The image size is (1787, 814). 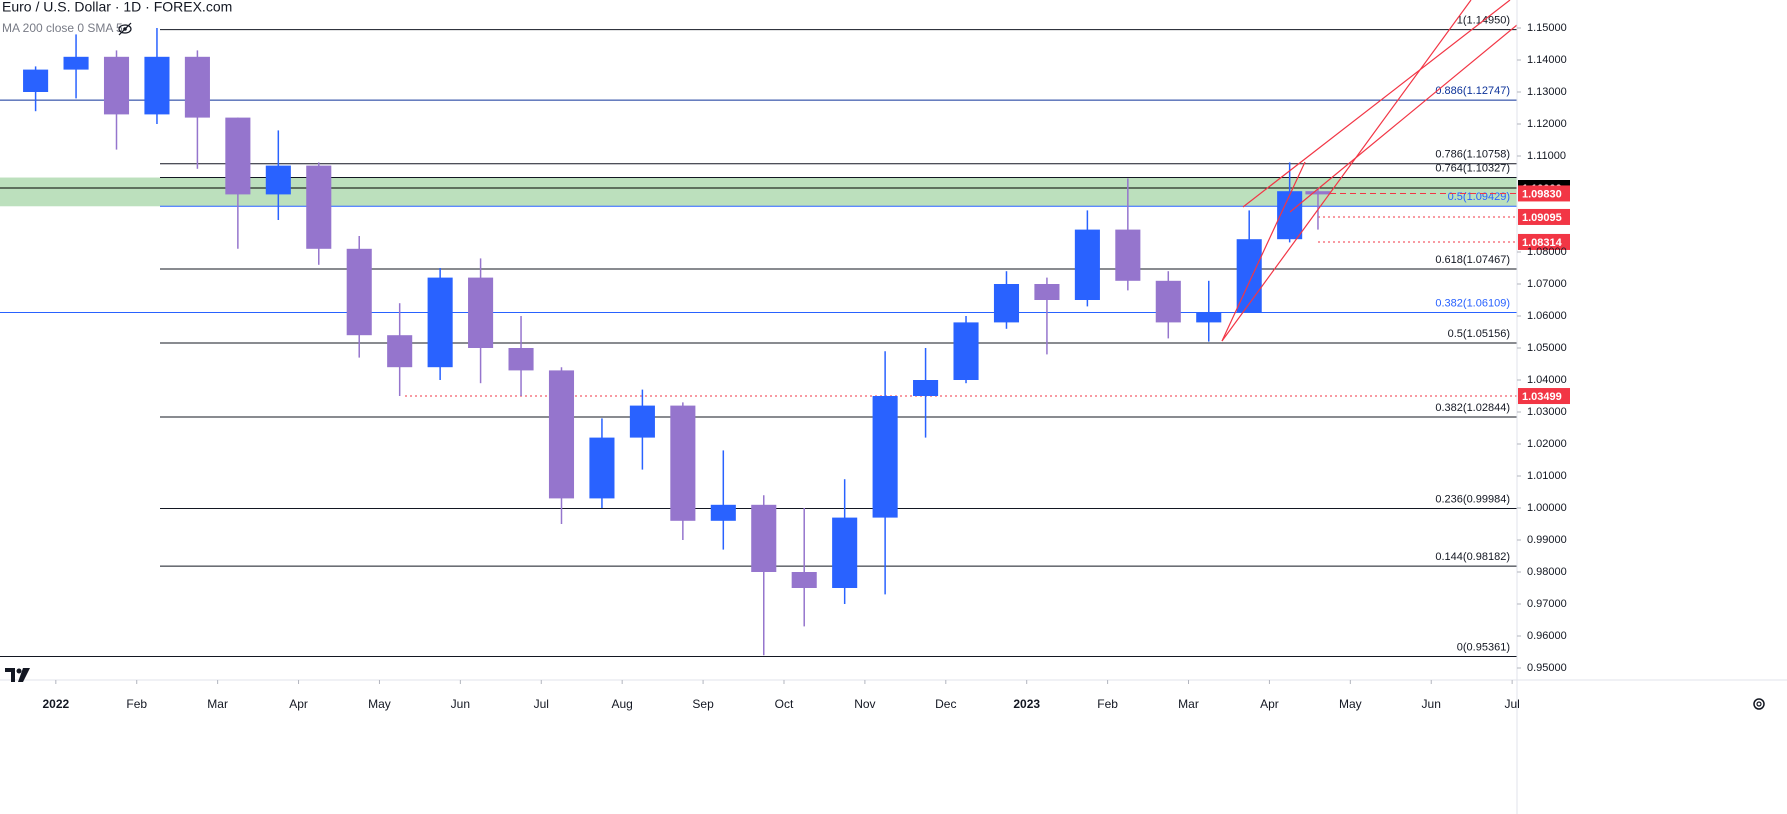 What do you see at coordinates (1547, 444) in the screenshot?
I see `y-tick-label: 1.02000` at bounding box center [1547, 444].